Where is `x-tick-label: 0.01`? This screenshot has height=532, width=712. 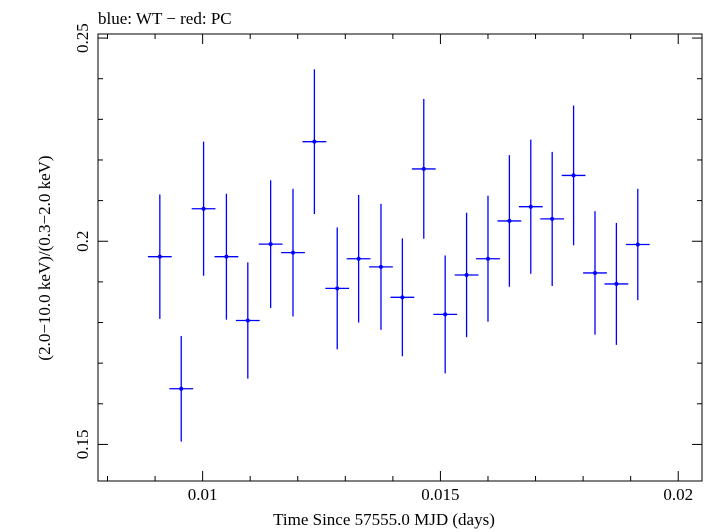 x-tick-label: 0.01 is located at coordinates (203, 494).